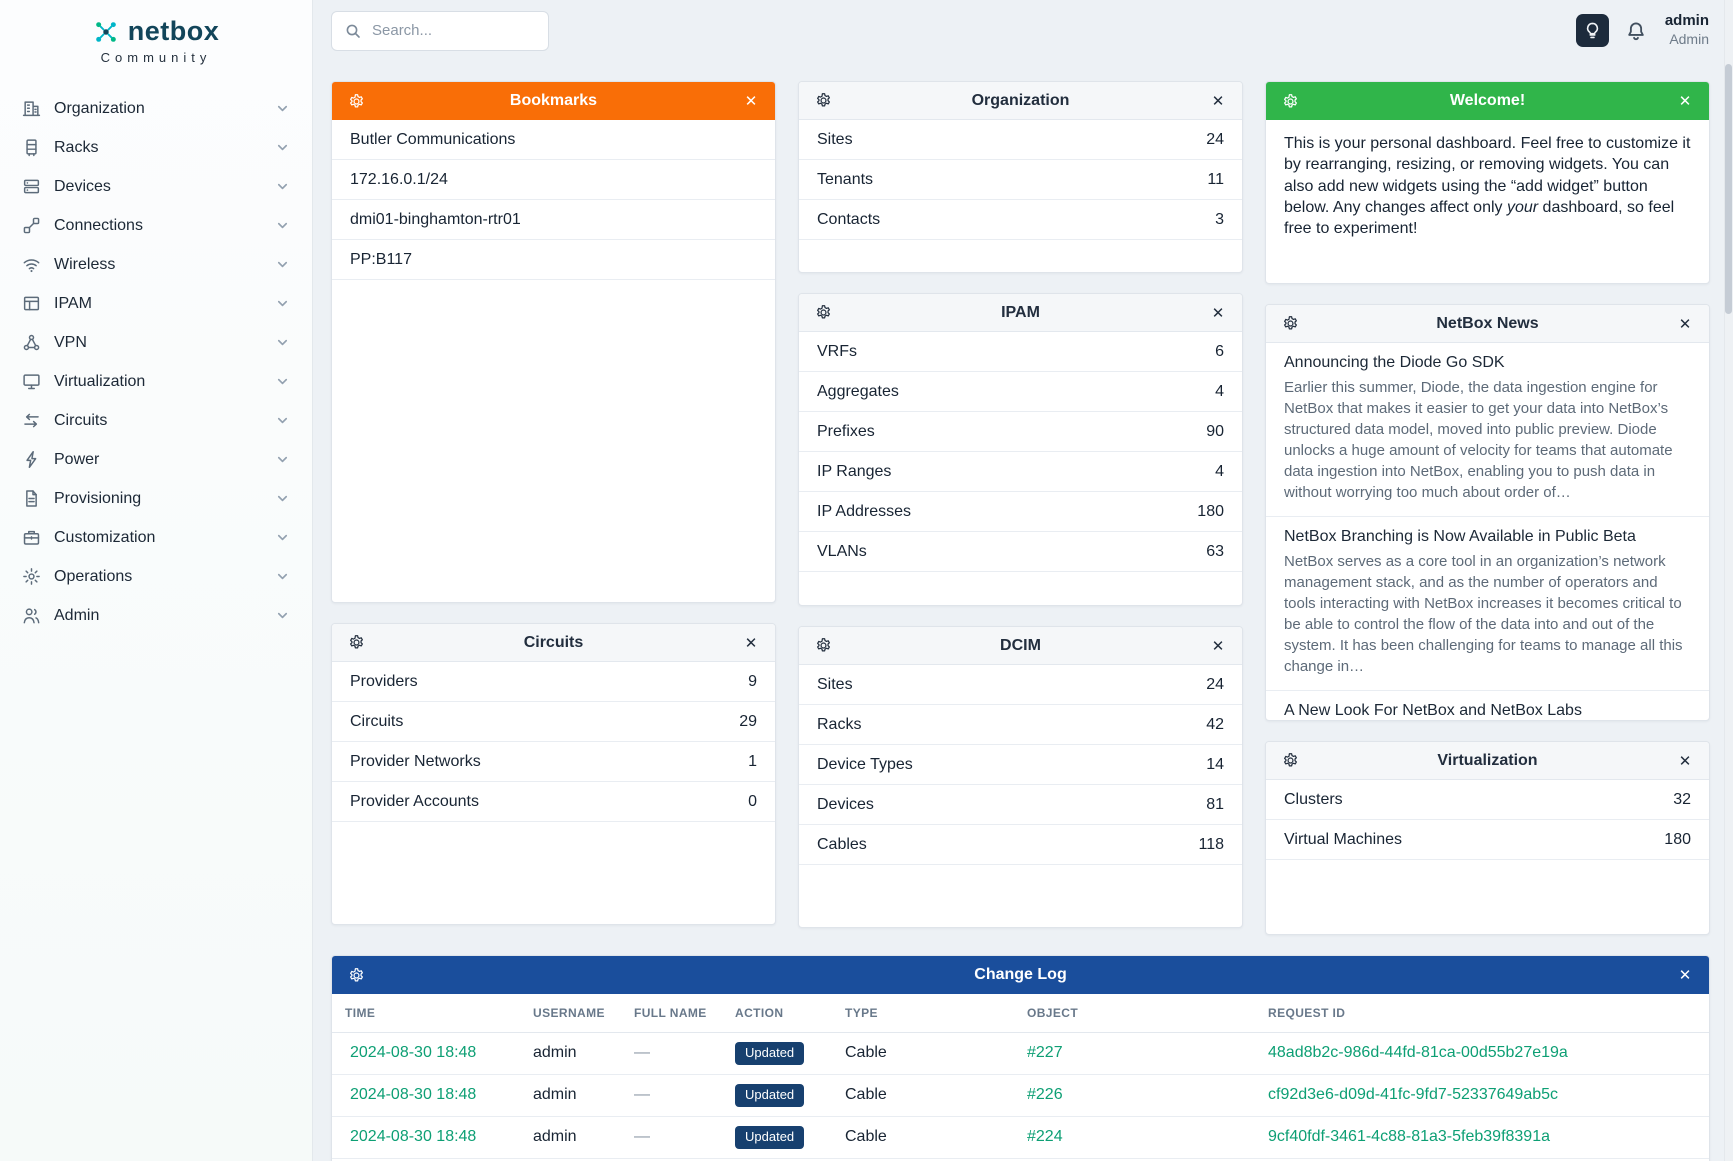  Describe the element at coordinates (1636, 31) in the screenshot. I see `notifications-button` at that location.